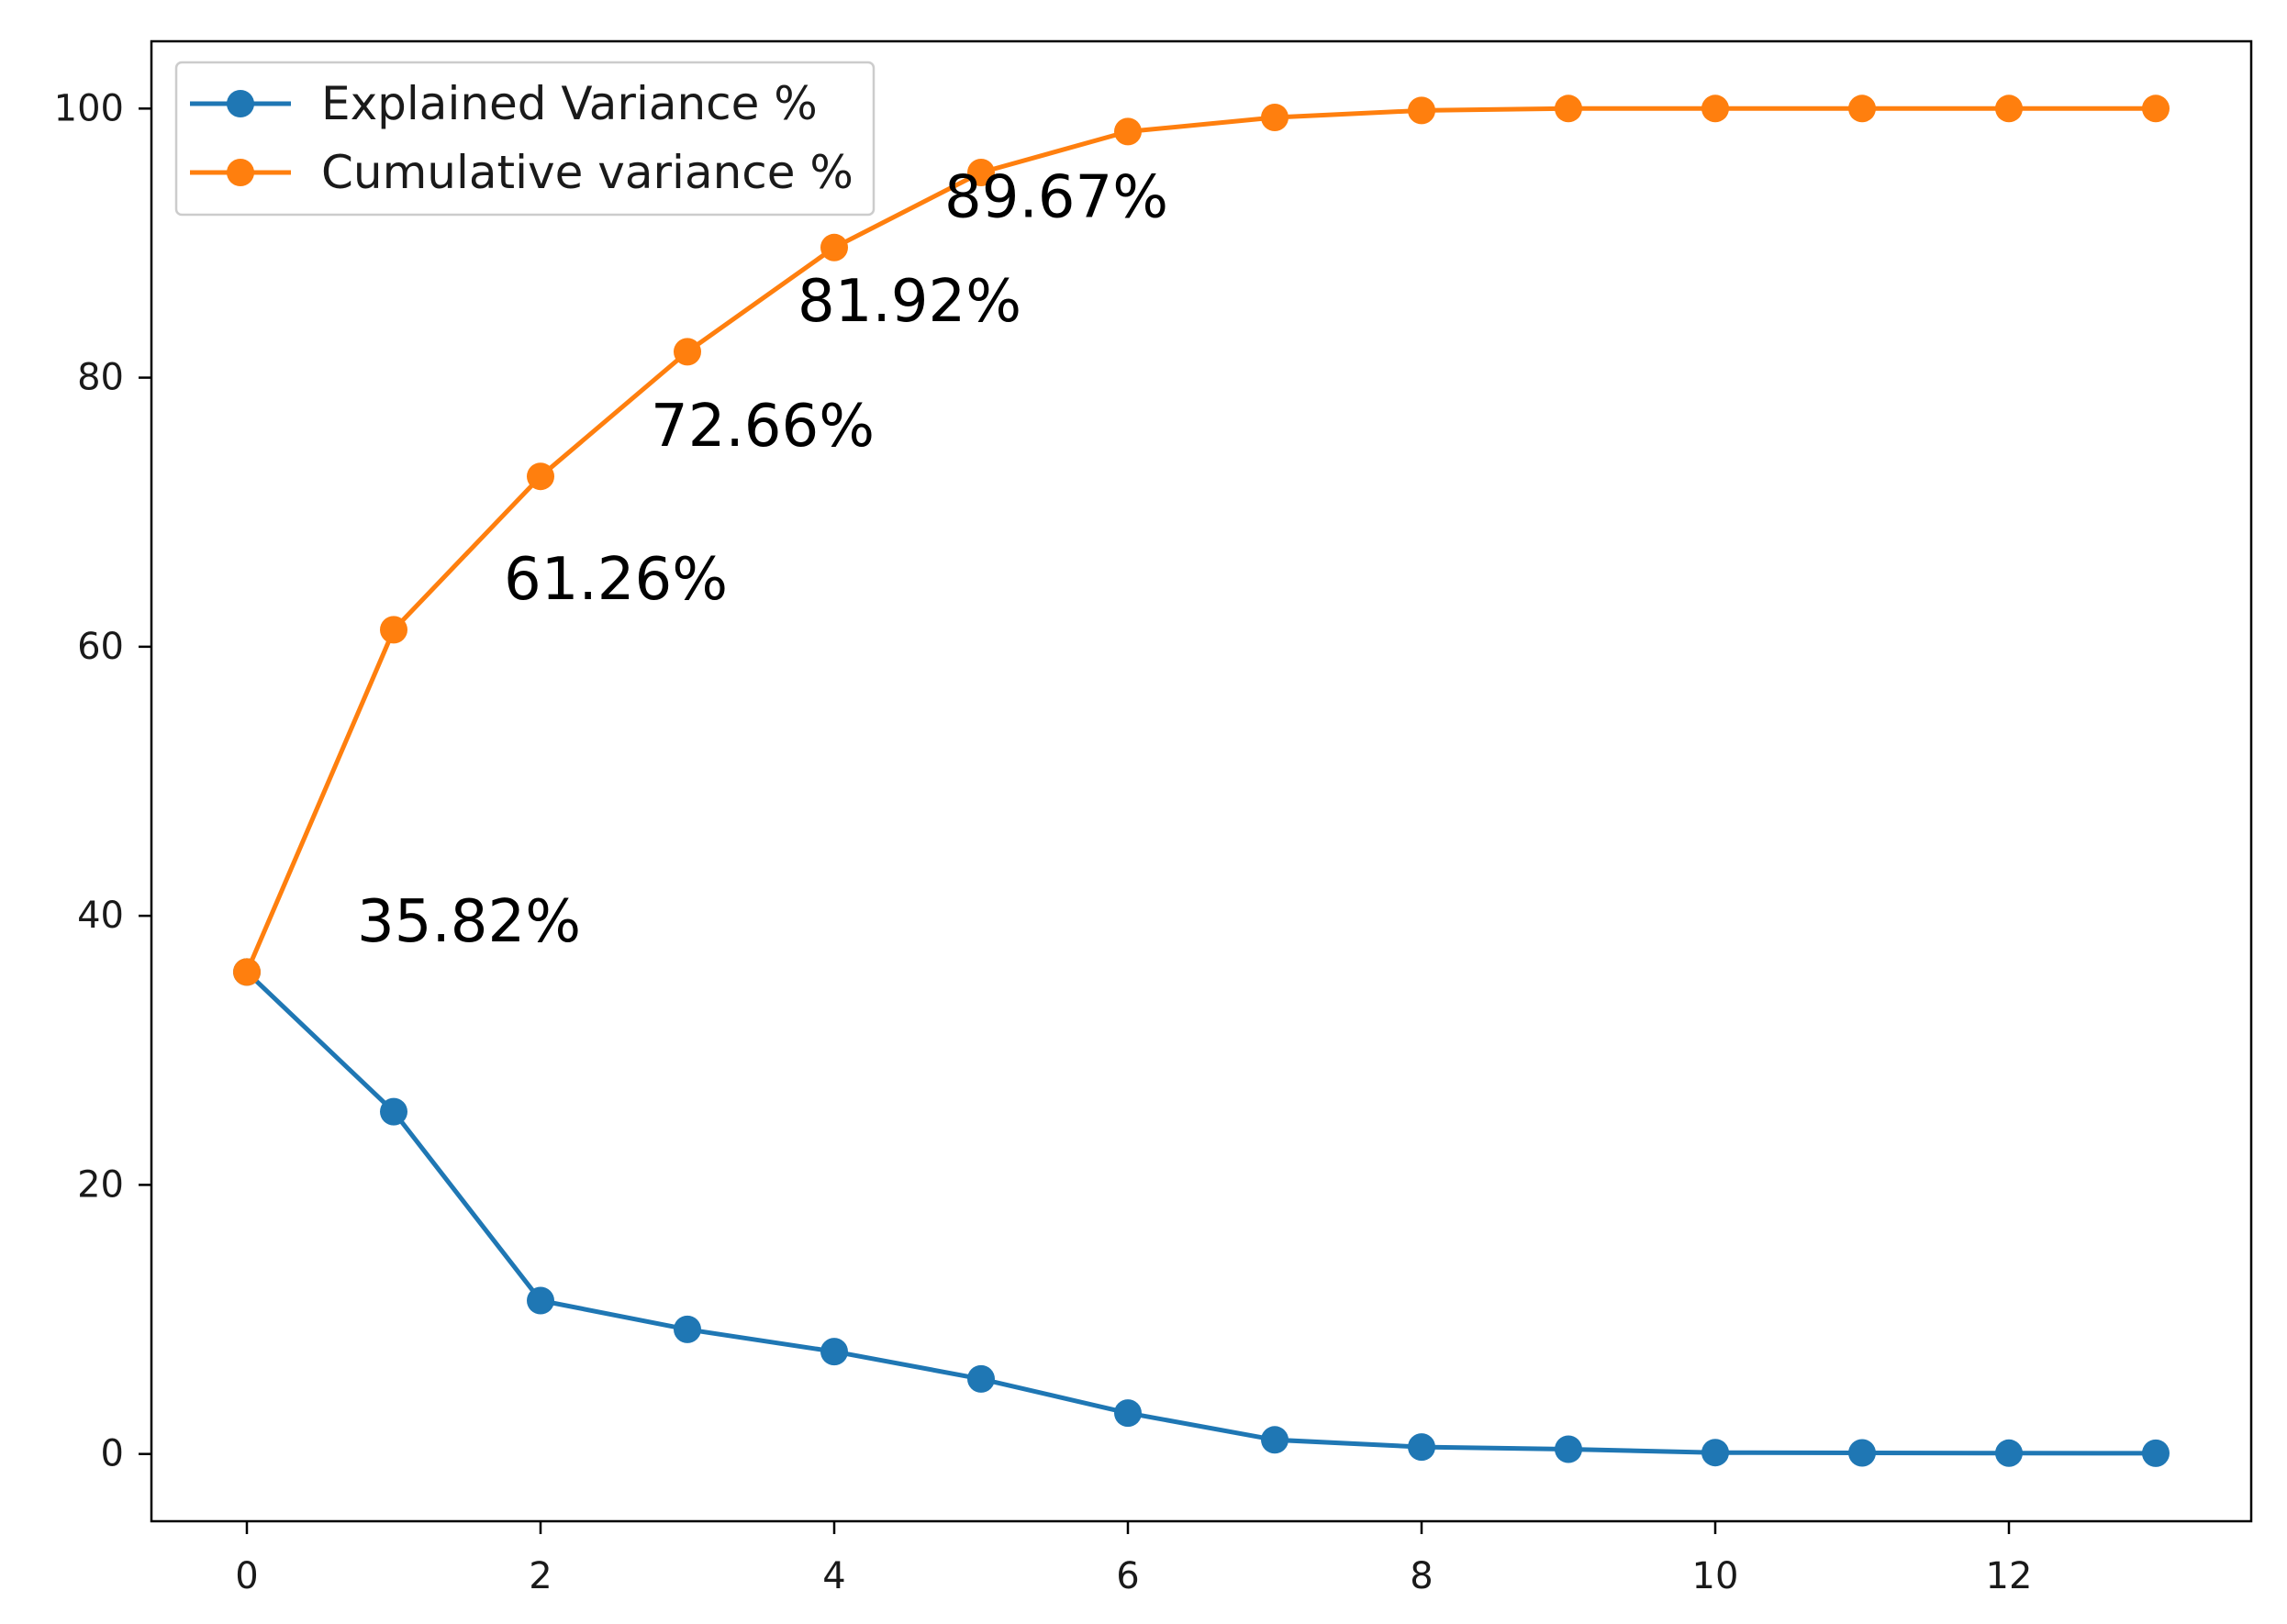  I want to click on x-tick-label: 0, so click(247, 1576).